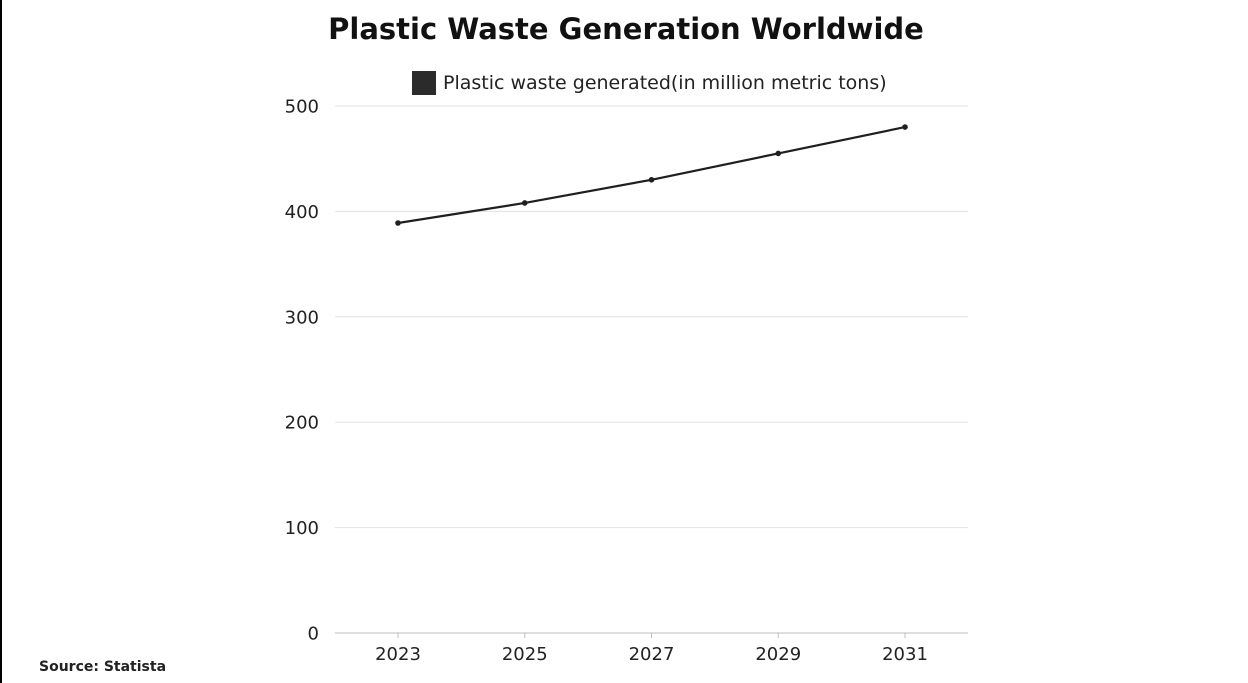 The height and width of the screenshot is (683, 1248). I want to click on x-tick-label: 2031, so click(905, 654).